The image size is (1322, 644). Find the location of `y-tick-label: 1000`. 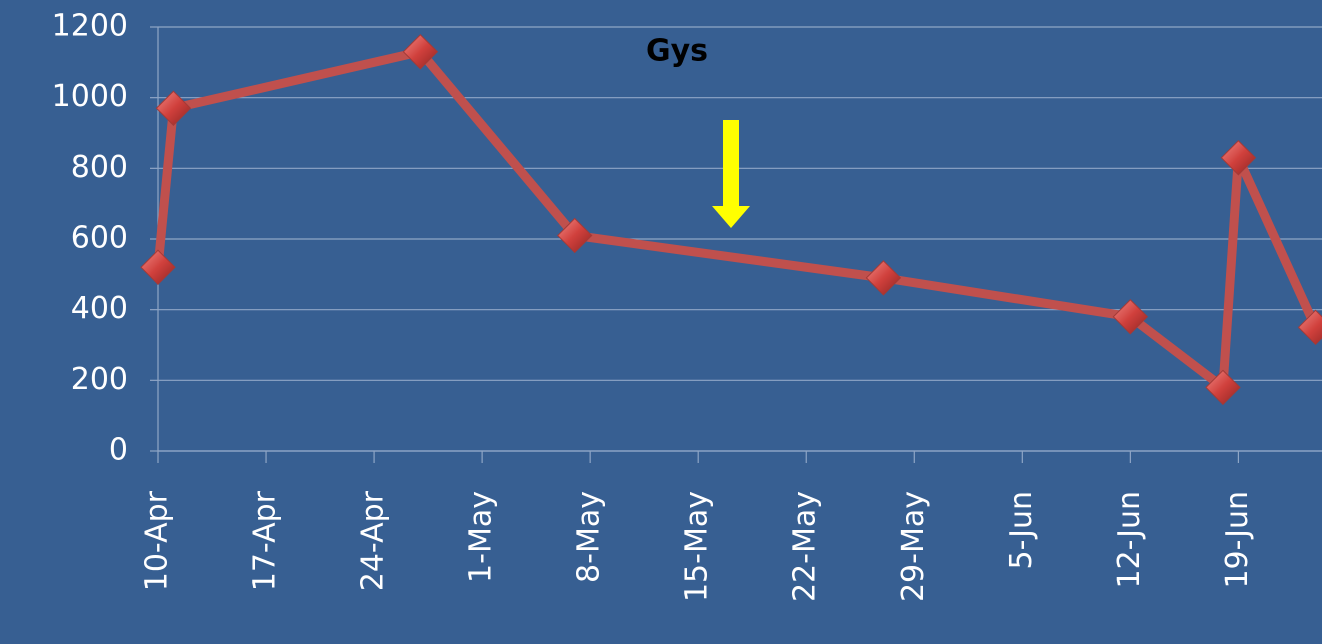

y-tick-label: 1000 is located at coordinates (90, 96).